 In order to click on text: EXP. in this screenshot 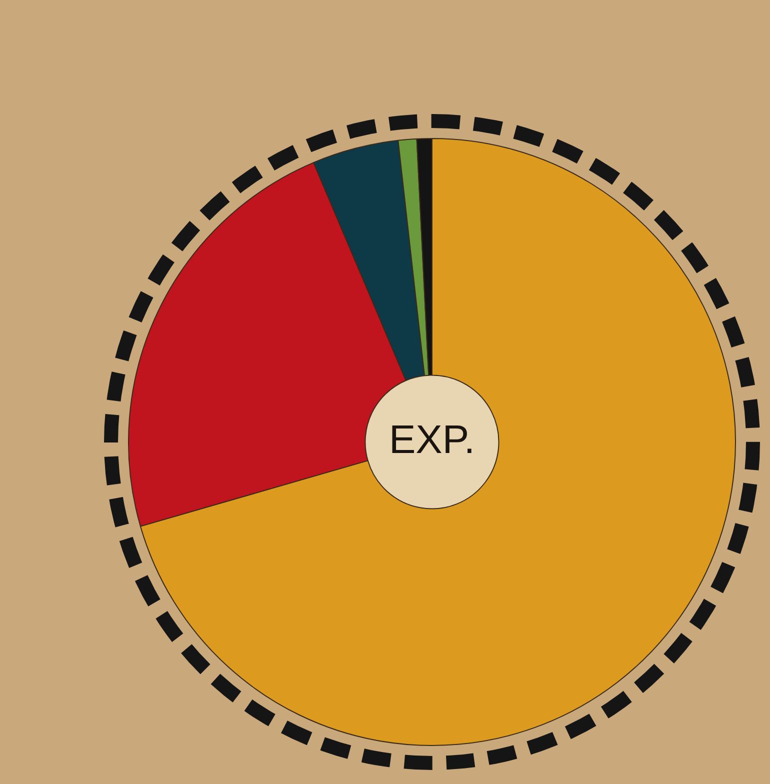, I will do `click(432, 440)`.